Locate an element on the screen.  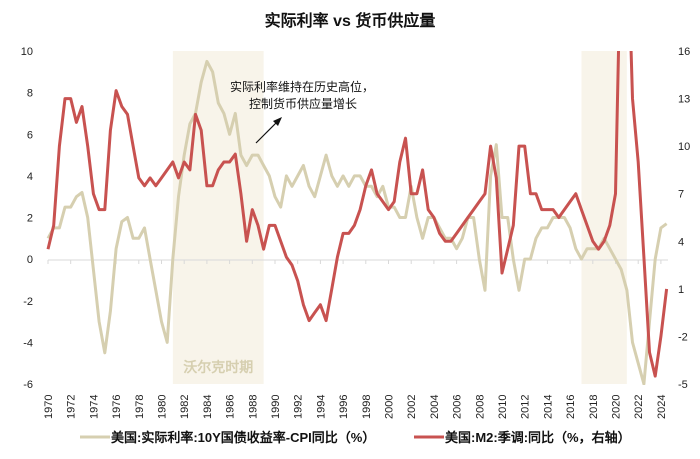
y-left-tick-label: 0 is located at coordinates (30, 260).